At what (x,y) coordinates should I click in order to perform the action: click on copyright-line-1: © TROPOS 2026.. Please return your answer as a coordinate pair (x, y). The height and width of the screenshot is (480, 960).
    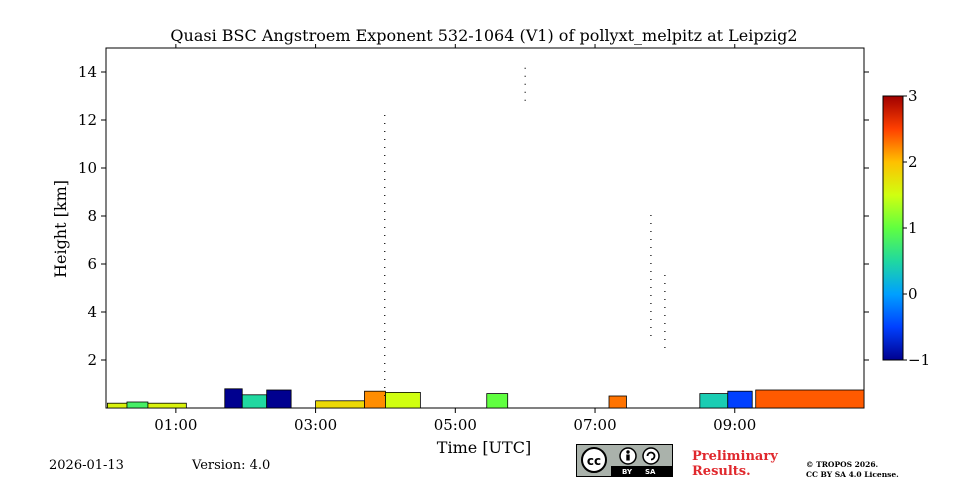
    Looking at the image, I should click on (842, 464).